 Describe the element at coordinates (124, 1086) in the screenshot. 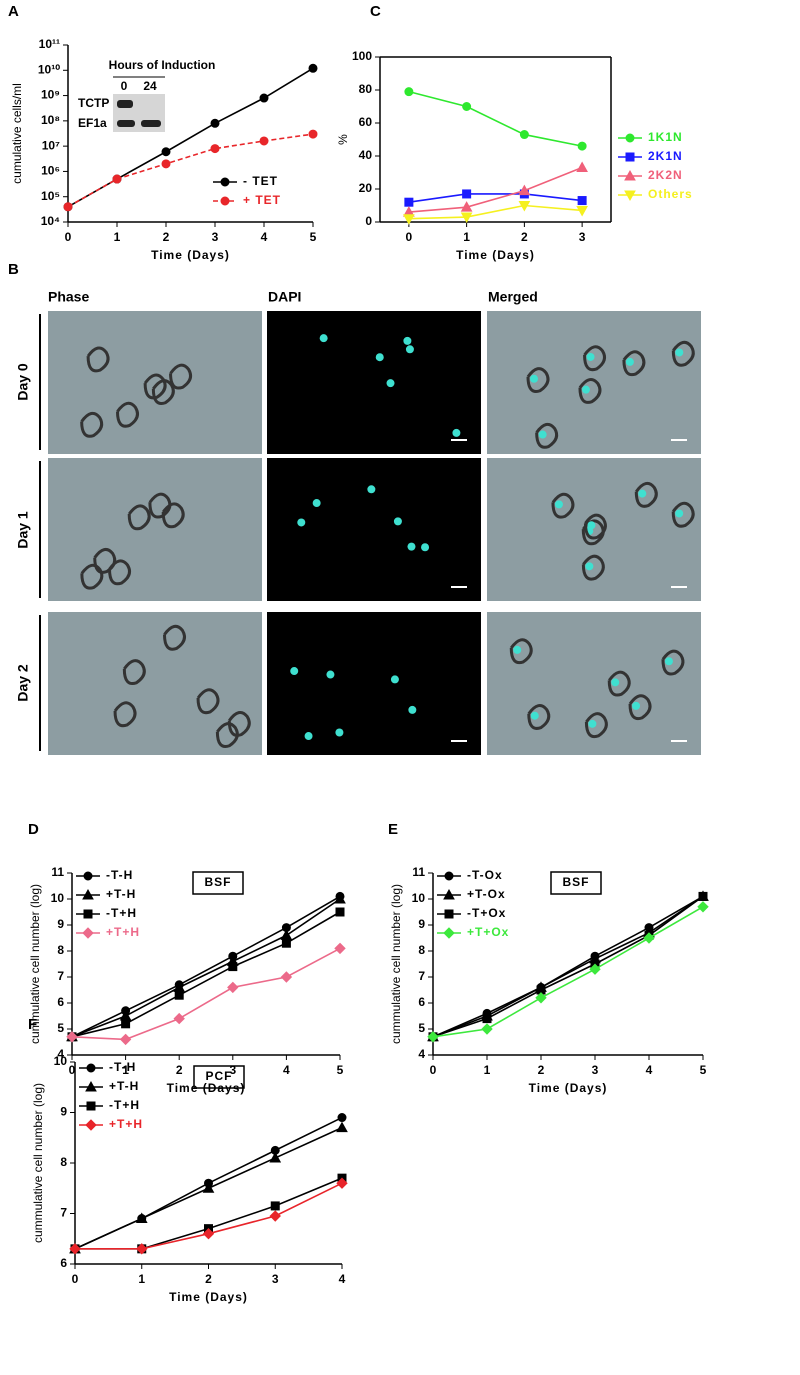

I see `legend-label: +T-H` at that location.